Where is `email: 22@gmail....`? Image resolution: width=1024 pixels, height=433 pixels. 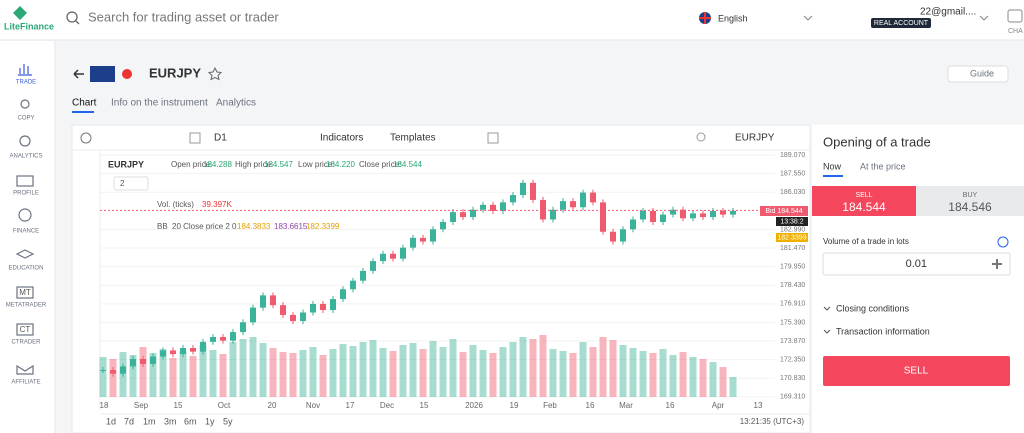
email: 22@gmail.... is located at coordinates (948, 12).